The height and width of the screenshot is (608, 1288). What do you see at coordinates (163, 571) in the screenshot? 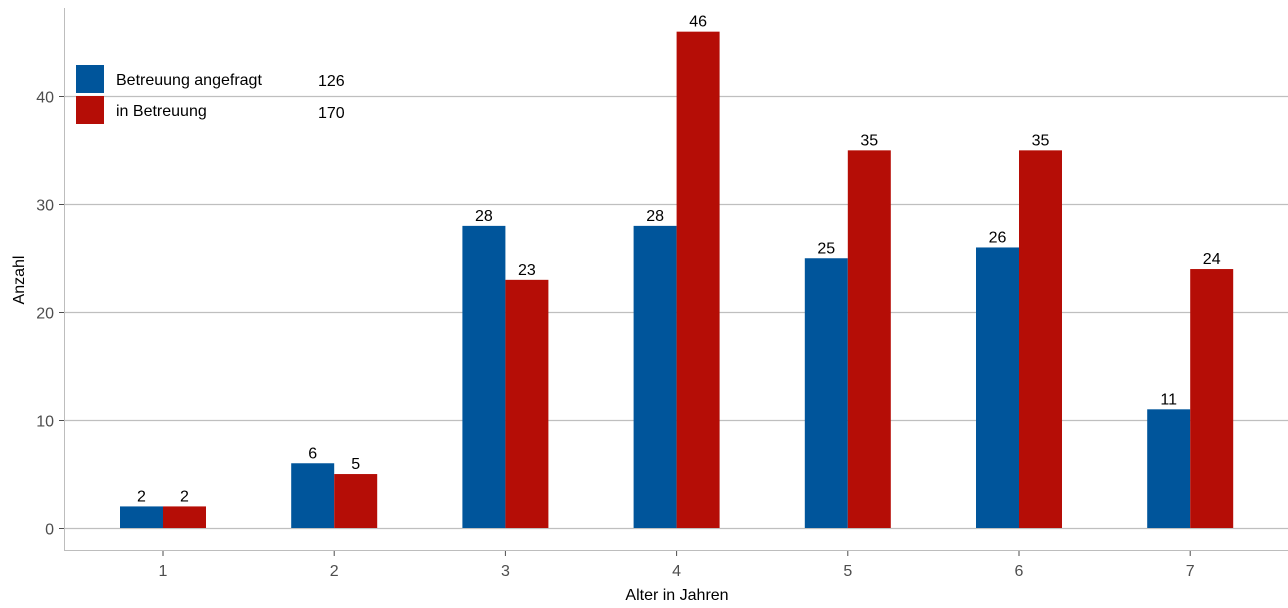
I see `x-tick-label-1: 1` at bounding box center [163, 571].